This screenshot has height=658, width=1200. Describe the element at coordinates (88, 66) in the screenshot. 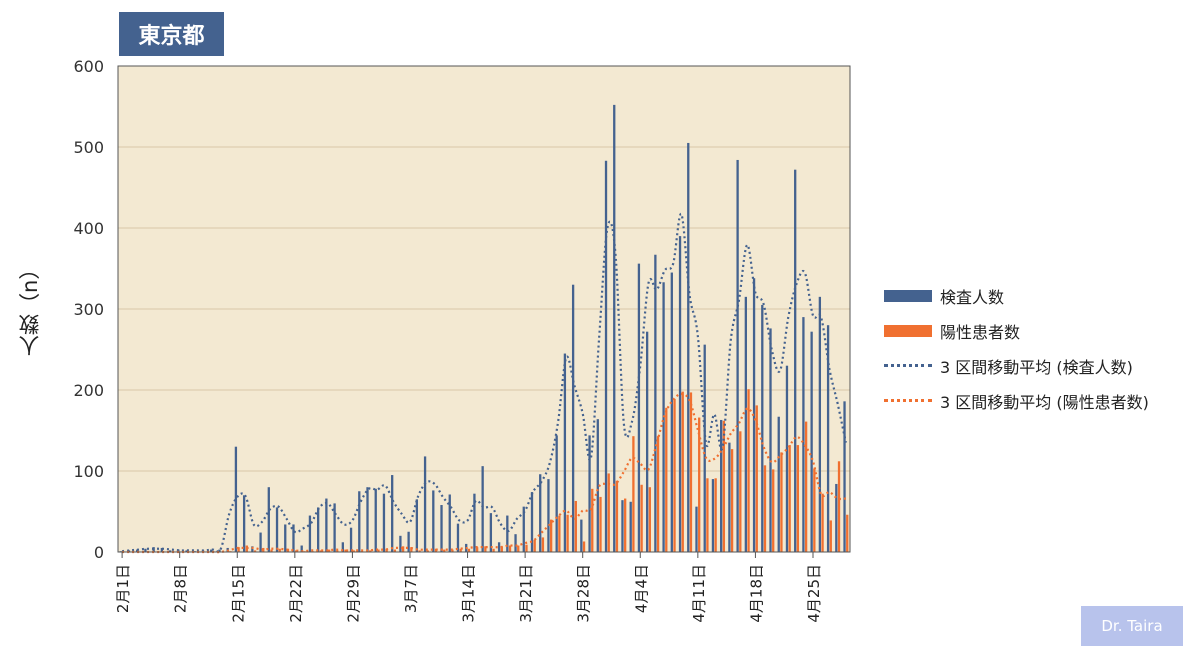

I see `y-tick-label: 600` at that location.